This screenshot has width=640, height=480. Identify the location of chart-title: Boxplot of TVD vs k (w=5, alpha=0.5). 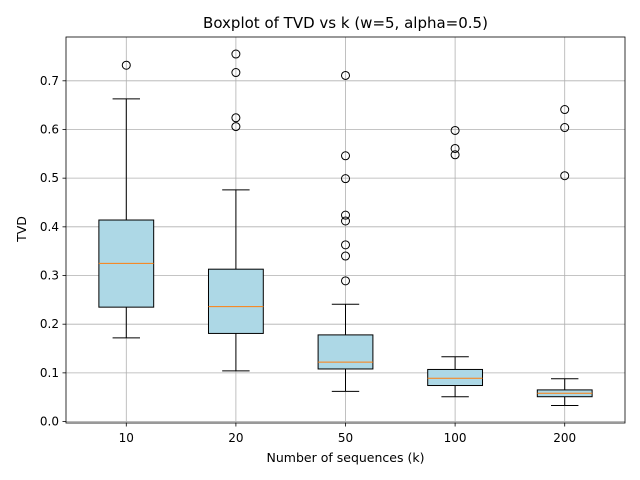
(345, 23).